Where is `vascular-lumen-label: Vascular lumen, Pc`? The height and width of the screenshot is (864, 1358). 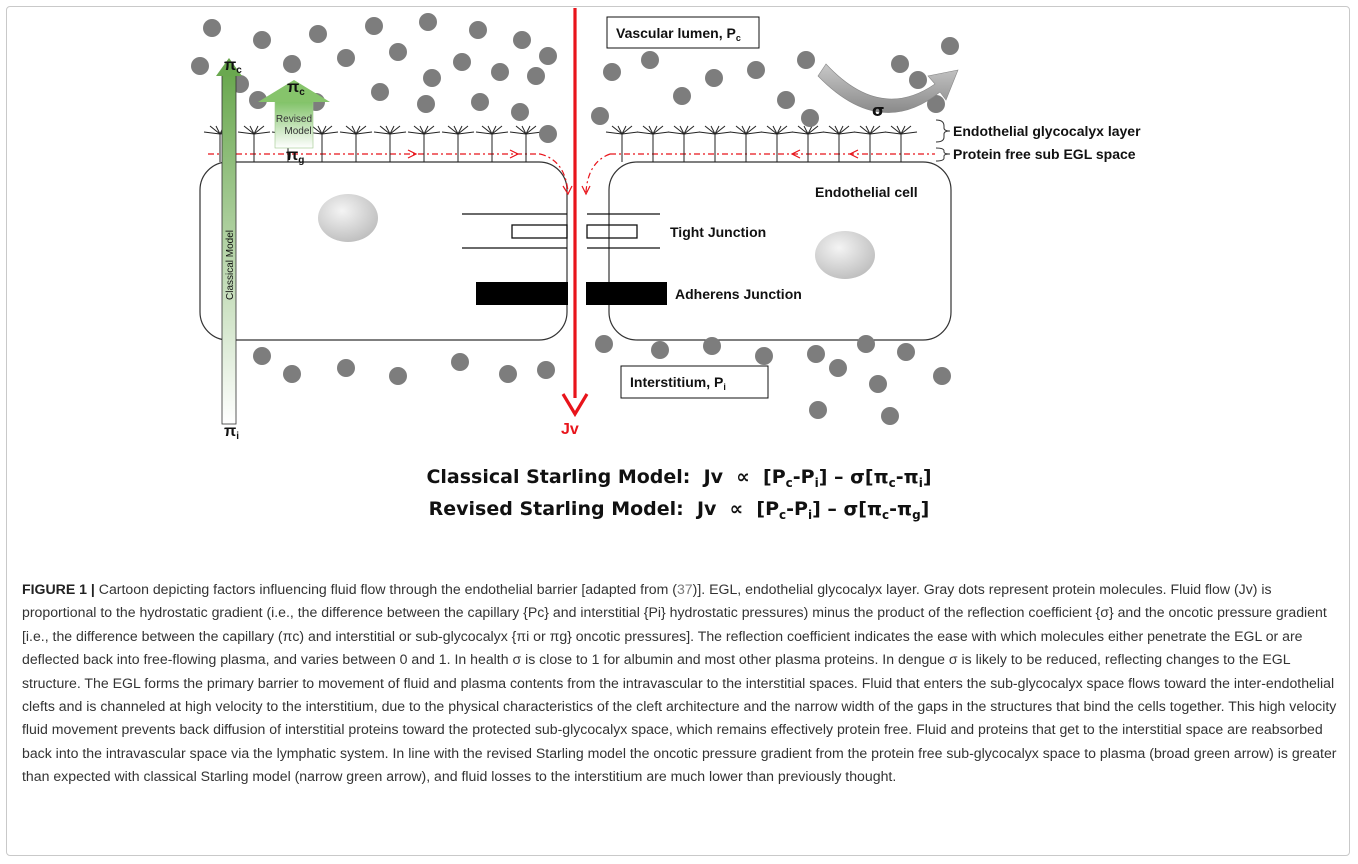 vascular-lumen-label: Vascular lumen, Pc is located at coordinates (678, 34).